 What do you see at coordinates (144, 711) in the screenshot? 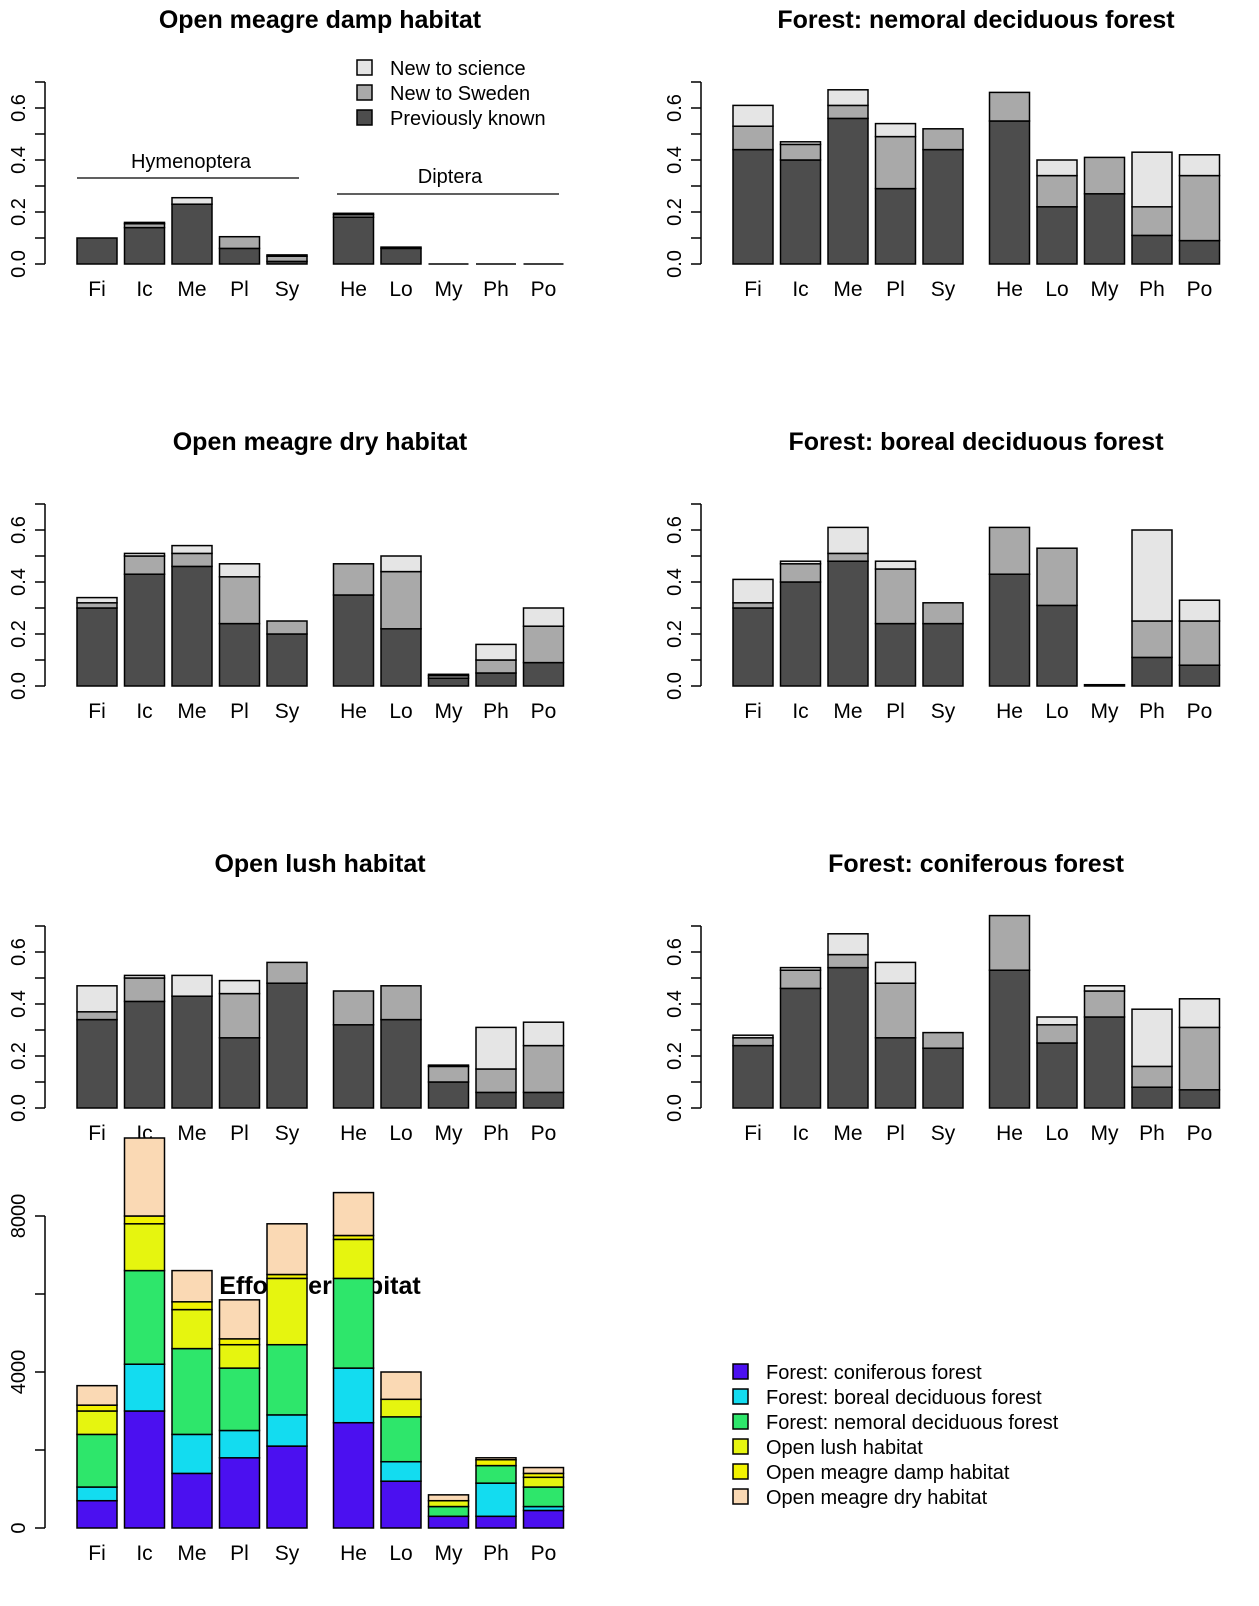
I see `x-tick-label: Ic` at bounding box center [144, 711].